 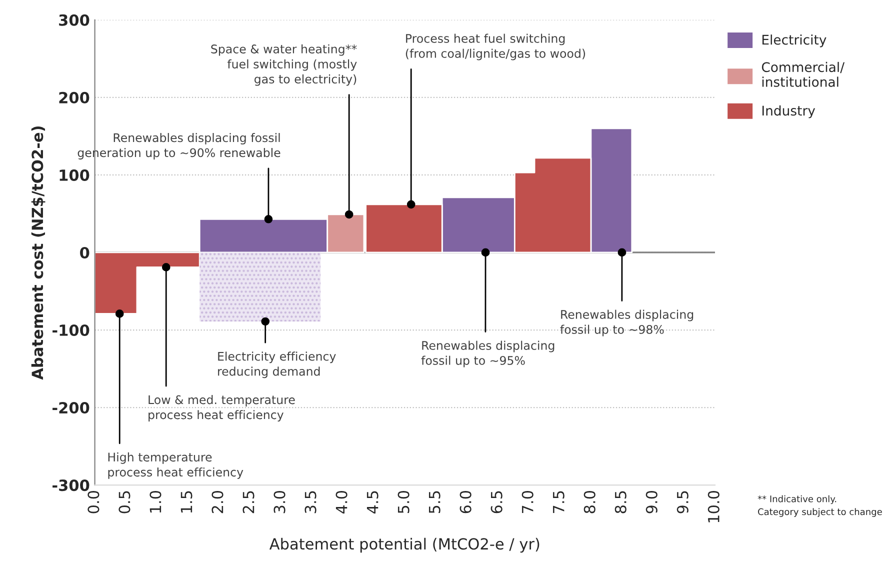 I want to click on legend-label: Industry, so click(x=789, y=111).